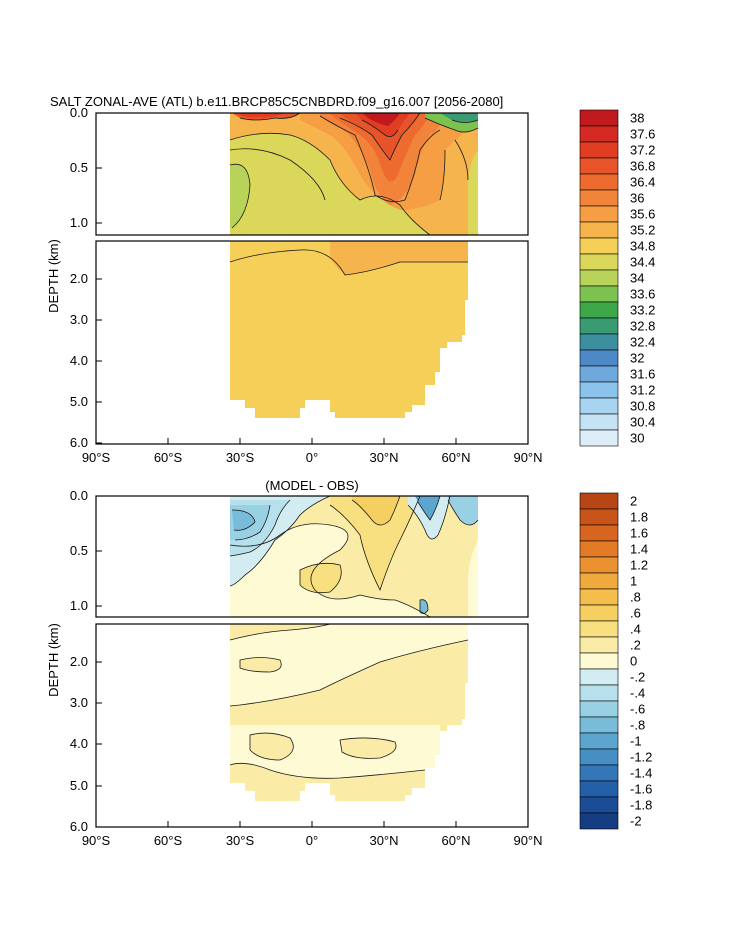 Image resolution: width=733 pixels, height=945 pixels. Describe the element at coordinates (642, 374) in the screenshot. I see `top-colorbar-label-16: 31.6` at that location.